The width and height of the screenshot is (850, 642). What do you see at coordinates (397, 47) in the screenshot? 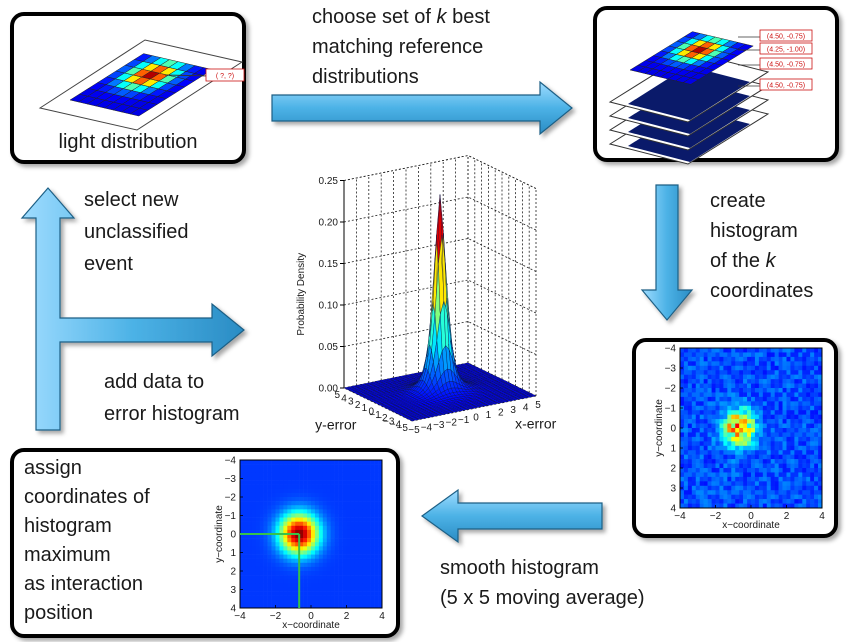
I see `choose-label-line2: matching reference` at bounding box center [397, 47].